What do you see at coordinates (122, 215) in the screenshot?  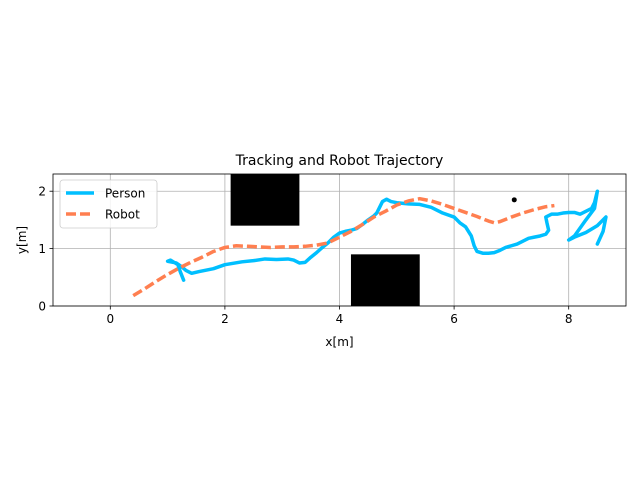 I see `legend-label-robot: Robot` at bounding box center [122, 215].